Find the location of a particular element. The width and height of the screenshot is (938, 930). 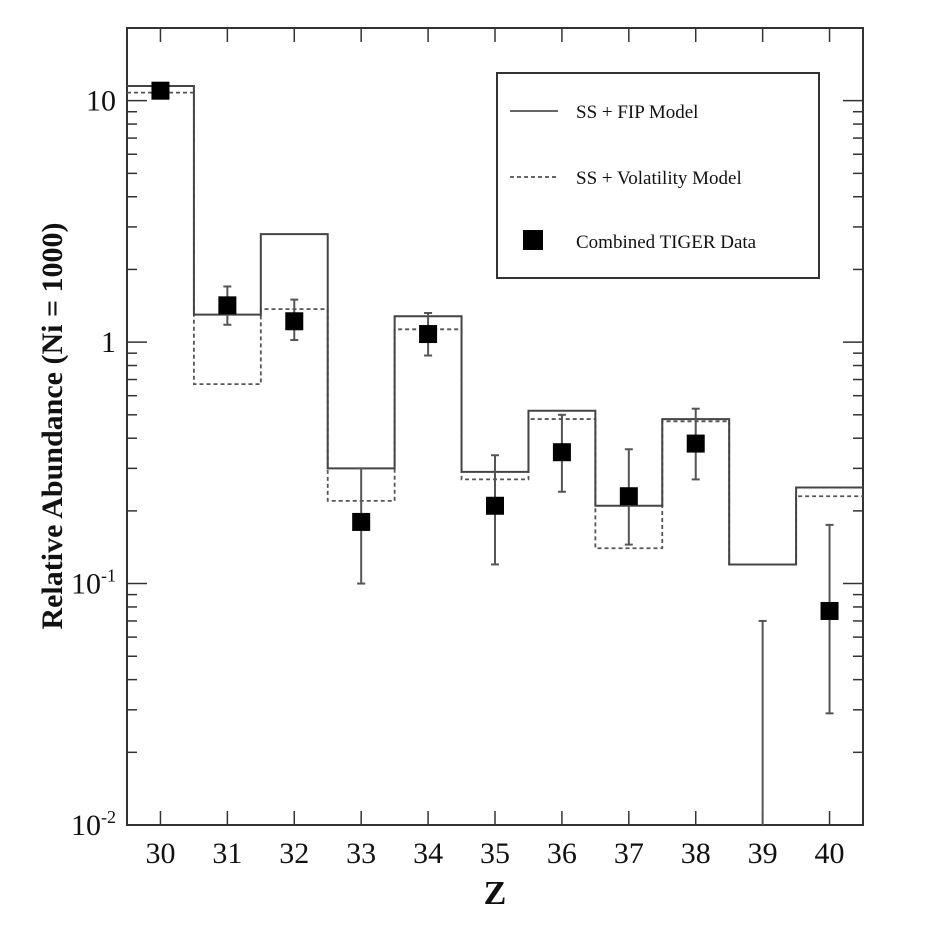

x-tick-label: 30 is located at coordinates (160, 853).